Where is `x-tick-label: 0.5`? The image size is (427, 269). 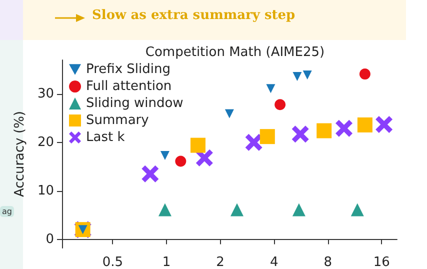 x-tick-label: 0.5 is located at coordinates (113, 262).